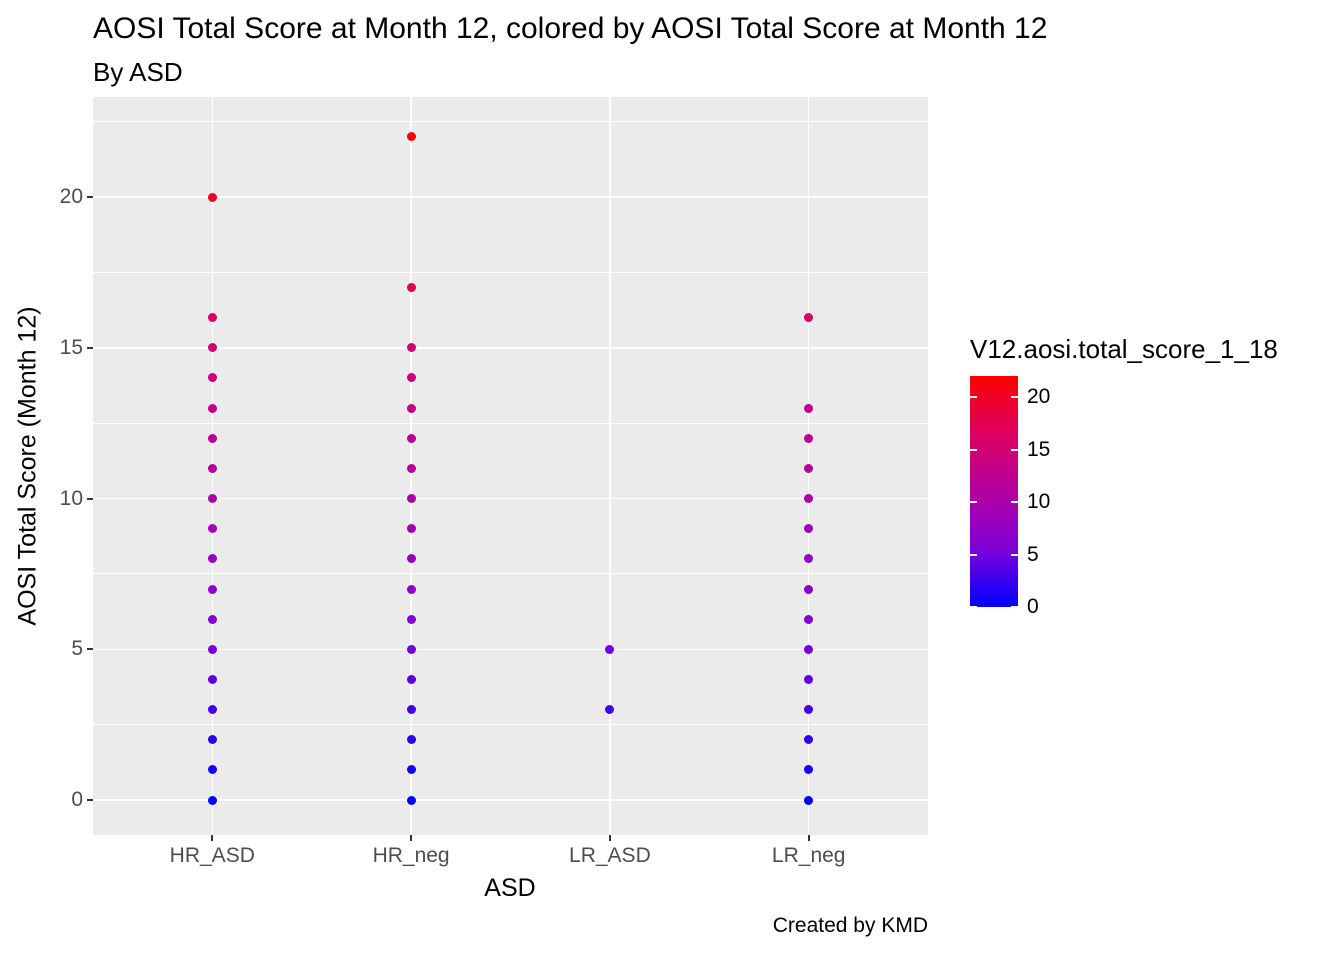  I want to click on y-tick-label: 0, so click(77, 800).